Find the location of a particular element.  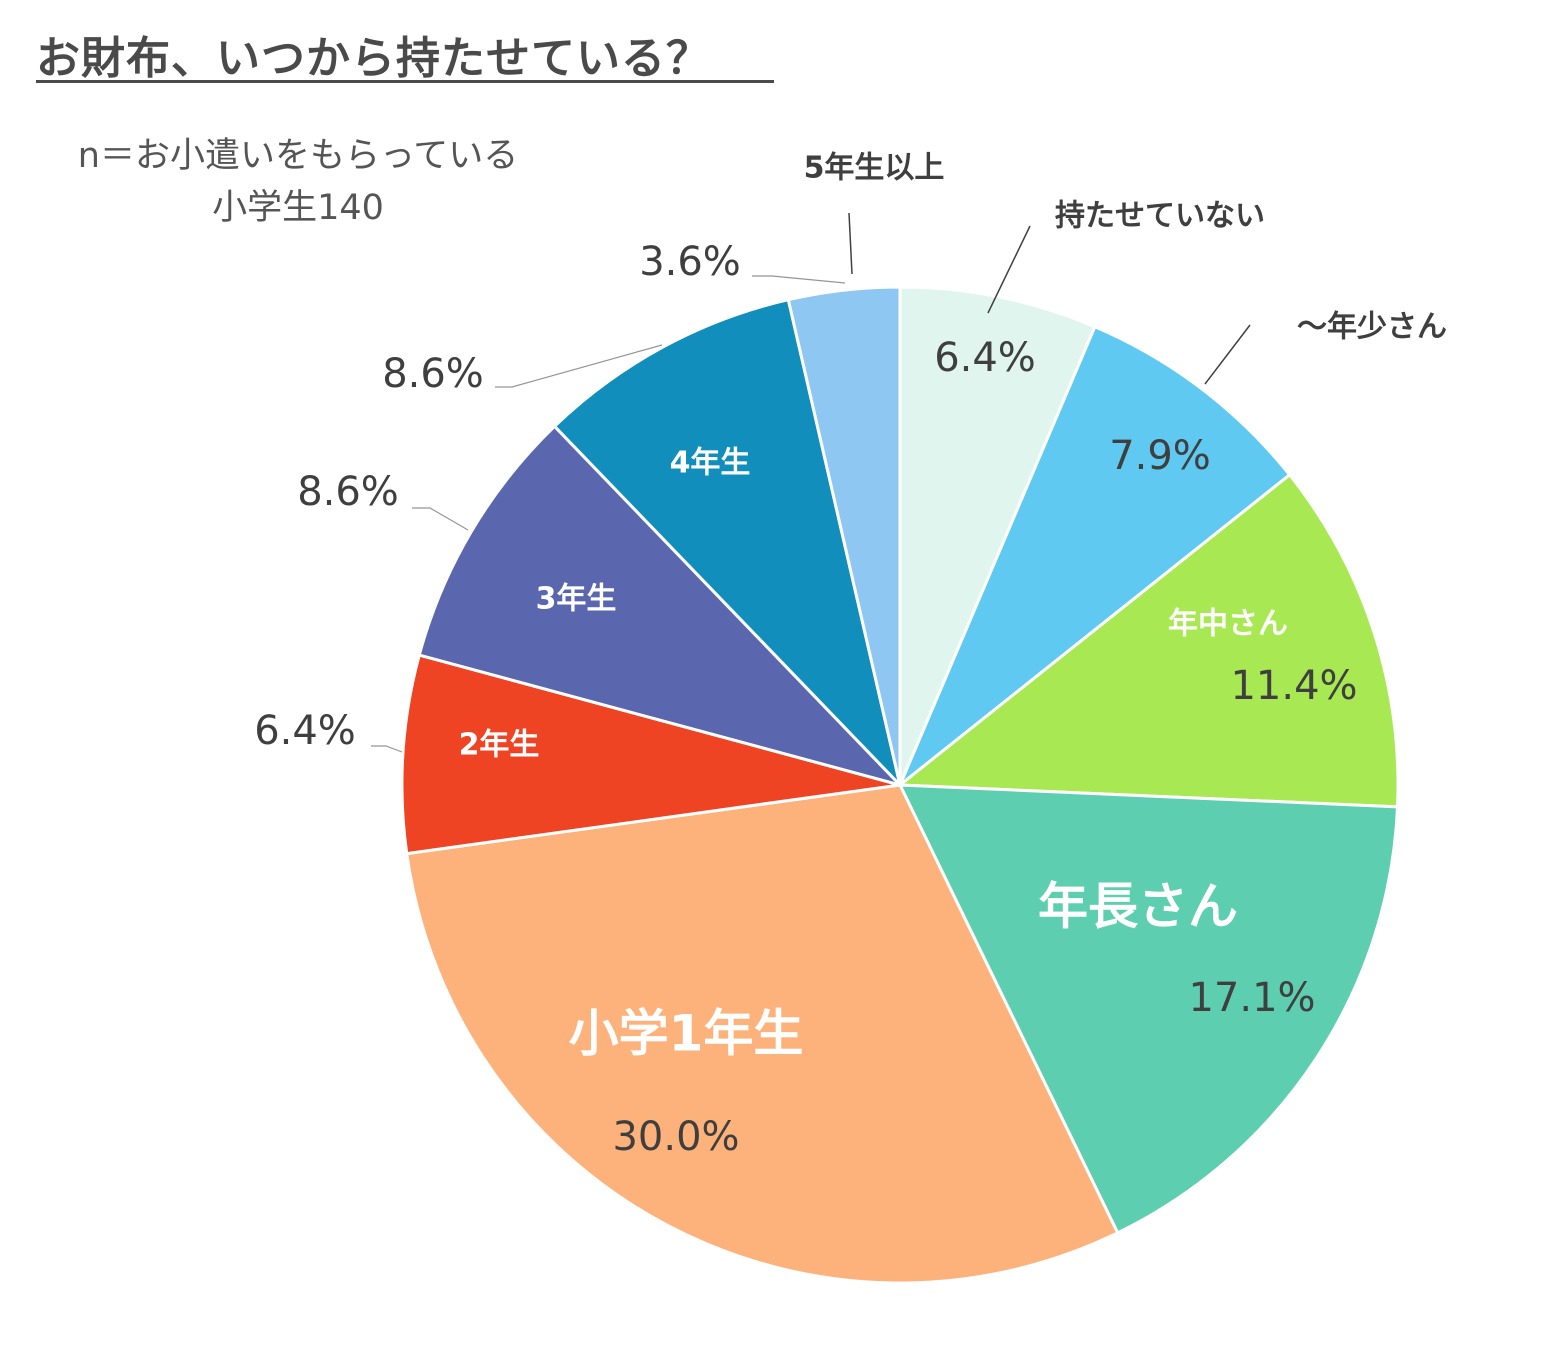

slice-8-leader-line is located at coordinates (579, 366).